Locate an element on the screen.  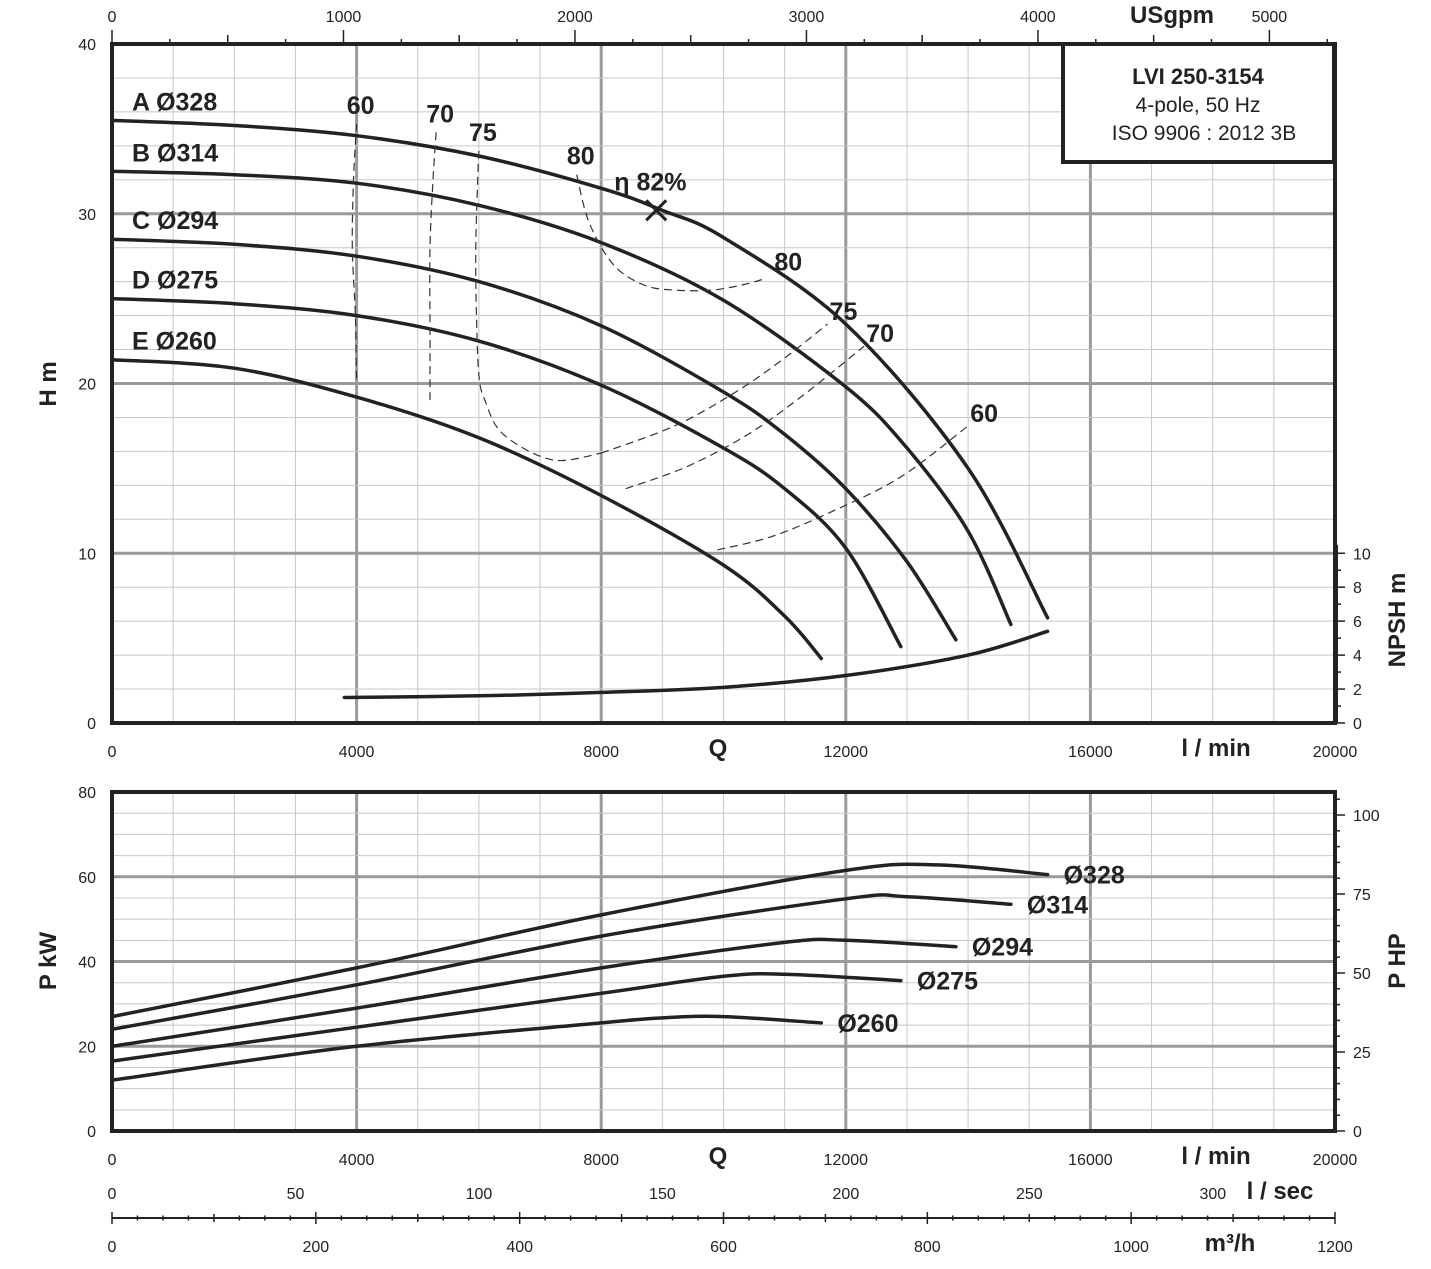
head-x-tick-label: 16000 is located at coordinates (1090, 752).